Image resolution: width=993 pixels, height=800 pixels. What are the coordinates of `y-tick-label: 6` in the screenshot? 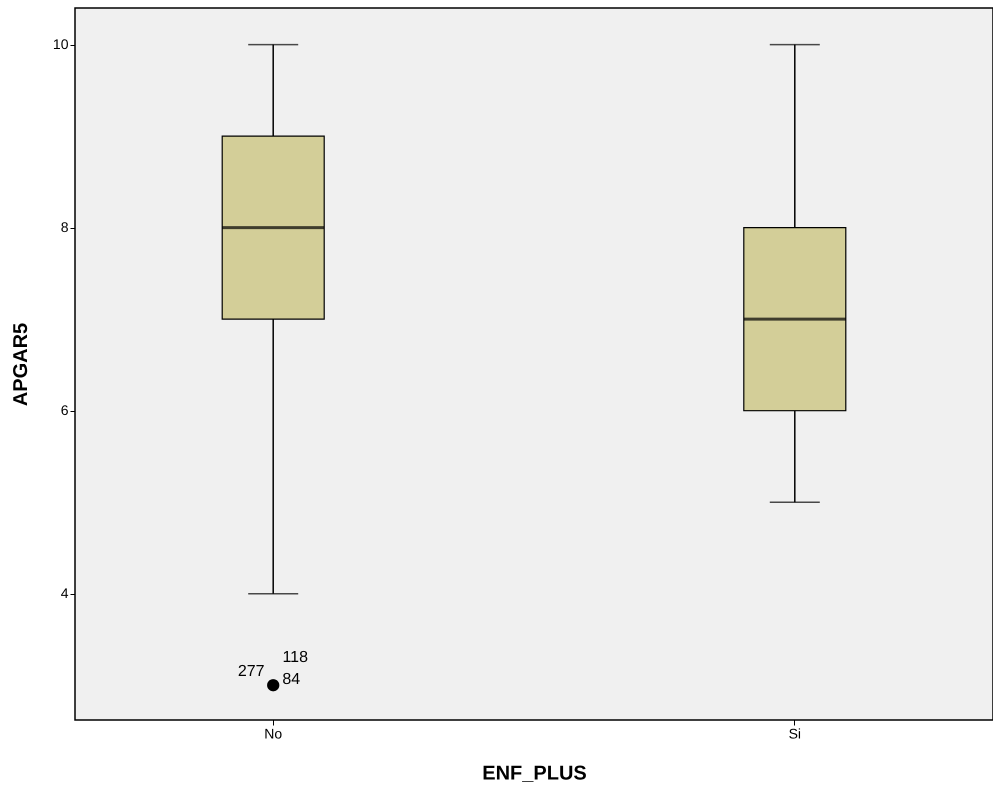 It's located at (64, 410).